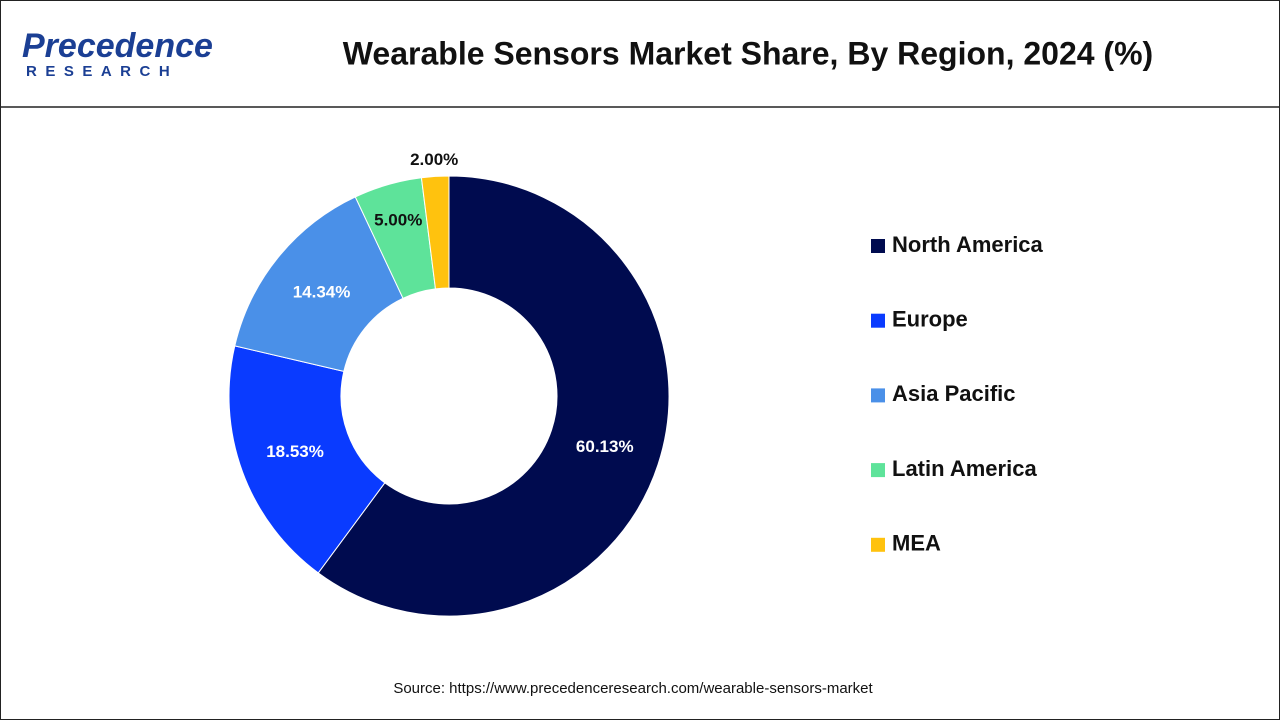 Image resolution: width=1280 pixels, height=720 pixels. What do you see at coordinates (964, 468) in the screenshot?
I see `legend-label: Latin America` at bounding box center [964, 468].